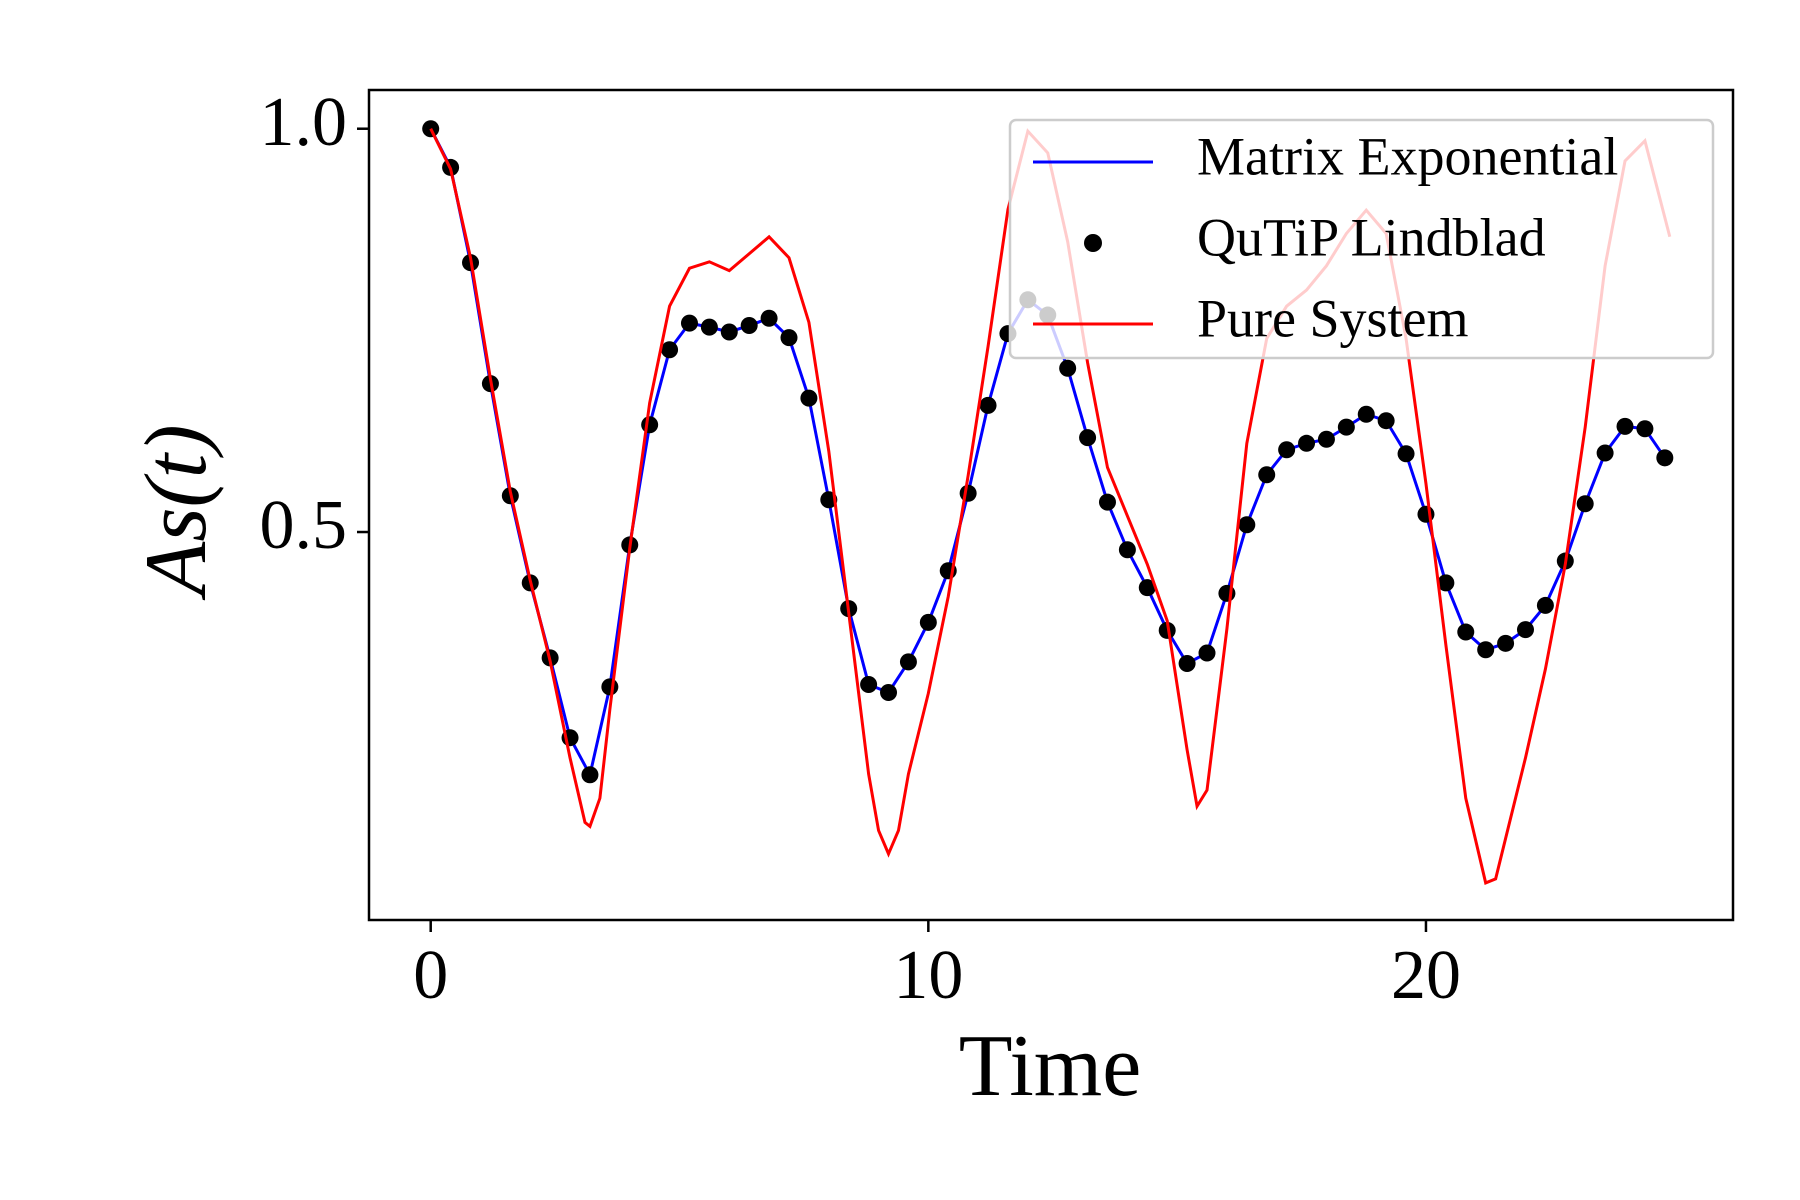 This screenshot has width=1800, height=1200. I want to click on legend-box, so click(1361, 239).